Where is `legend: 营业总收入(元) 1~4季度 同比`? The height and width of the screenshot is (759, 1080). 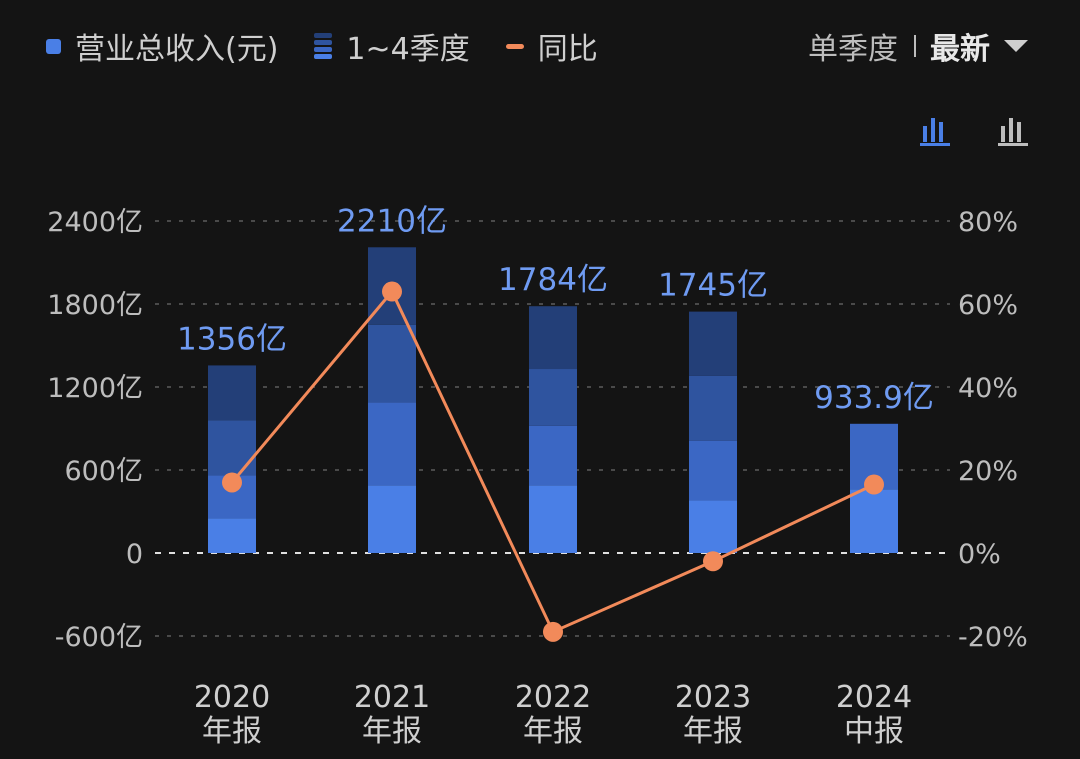
legend: 营业总收入(元) 1~4季度 同比 is located at coordinates (340, 46).